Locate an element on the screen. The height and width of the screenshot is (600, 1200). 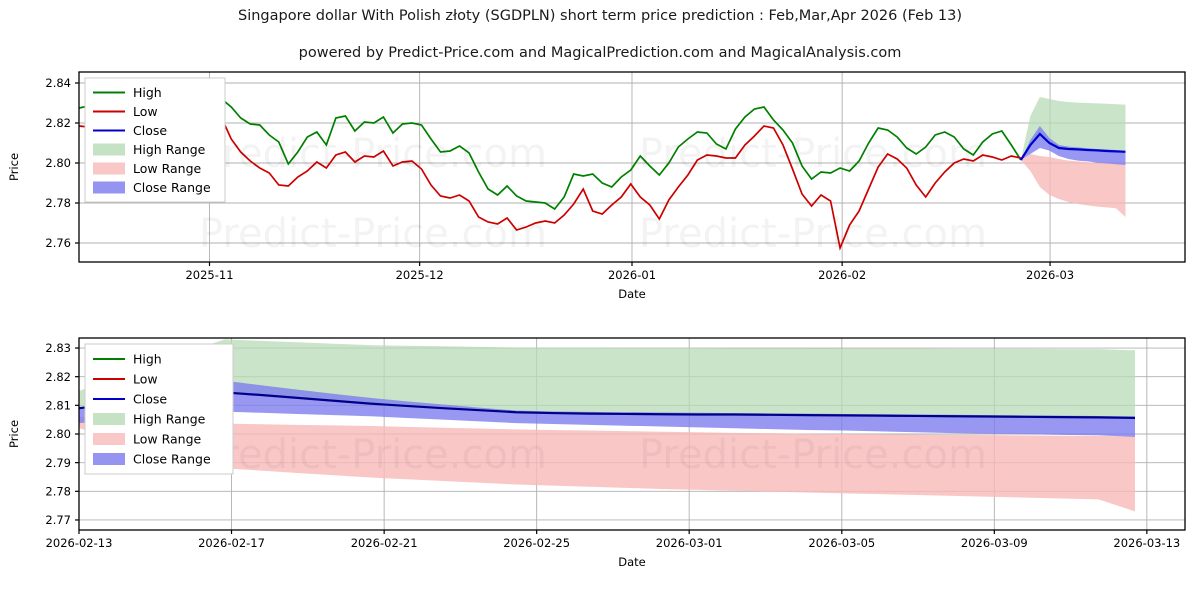
x-tick-label: 2026-03-09 is located at coordinates (994, 543).